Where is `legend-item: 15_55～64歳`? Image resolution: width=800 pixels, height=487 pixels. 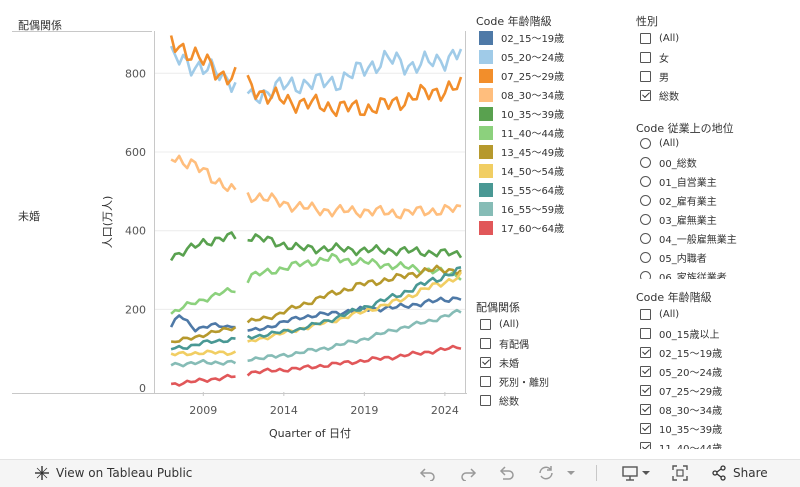 legend-item: 15_55～64歳 is located at coordinates (521, 189).